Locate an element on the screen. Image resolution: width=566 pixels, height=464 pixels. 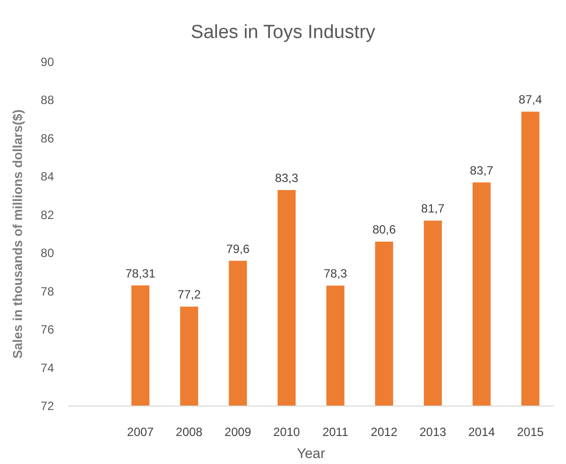
x-tick-label: 2012 is located at coordinates (384, 432).